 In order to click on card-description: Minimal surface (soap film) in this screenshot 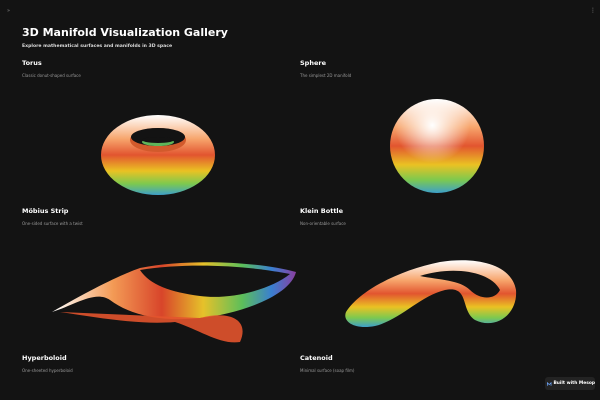, I will do `click(327, 370)`.